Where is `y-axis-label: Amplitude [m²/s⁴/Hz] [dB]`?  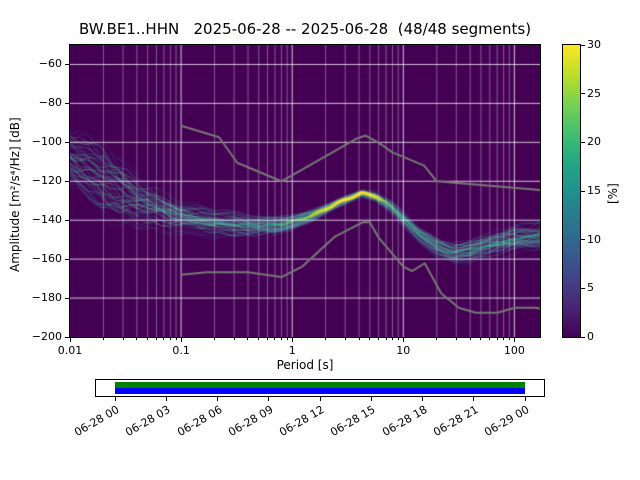 y-axis-label: Amplitude [m²/s⁴/Hz] [dB] is located at coordinates (15, 194).